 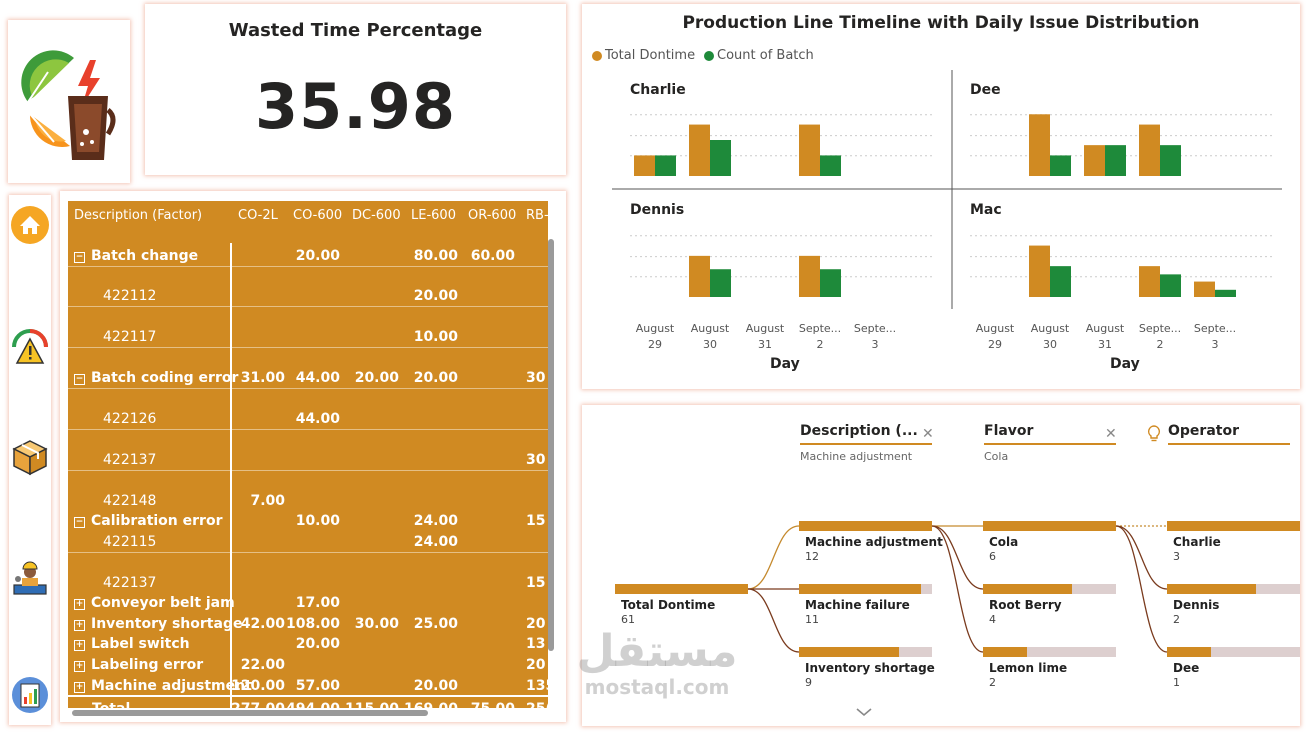 What do you see at coordinates (148, 521) in the screenshot?
I see `matrix-row-label: − Calibration error` at bounding box center [148, 521].